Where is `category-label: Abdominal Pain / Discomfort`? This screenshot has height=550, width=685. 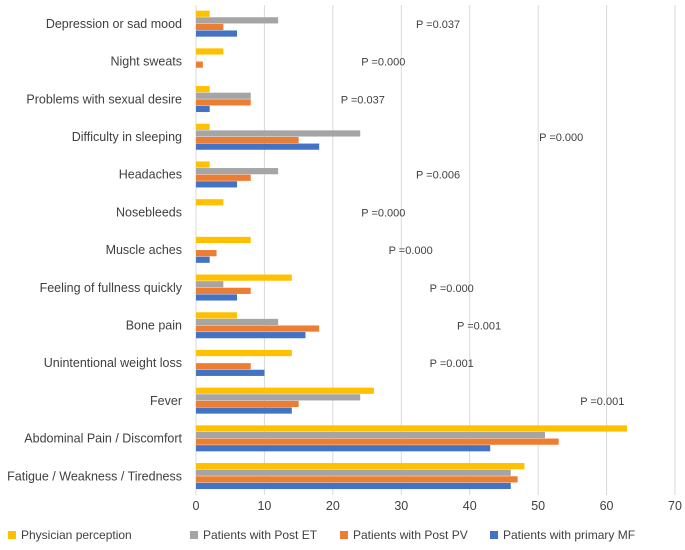
category-label: Abdominal Pain / Discomfort is located at coordinates (103, 439).